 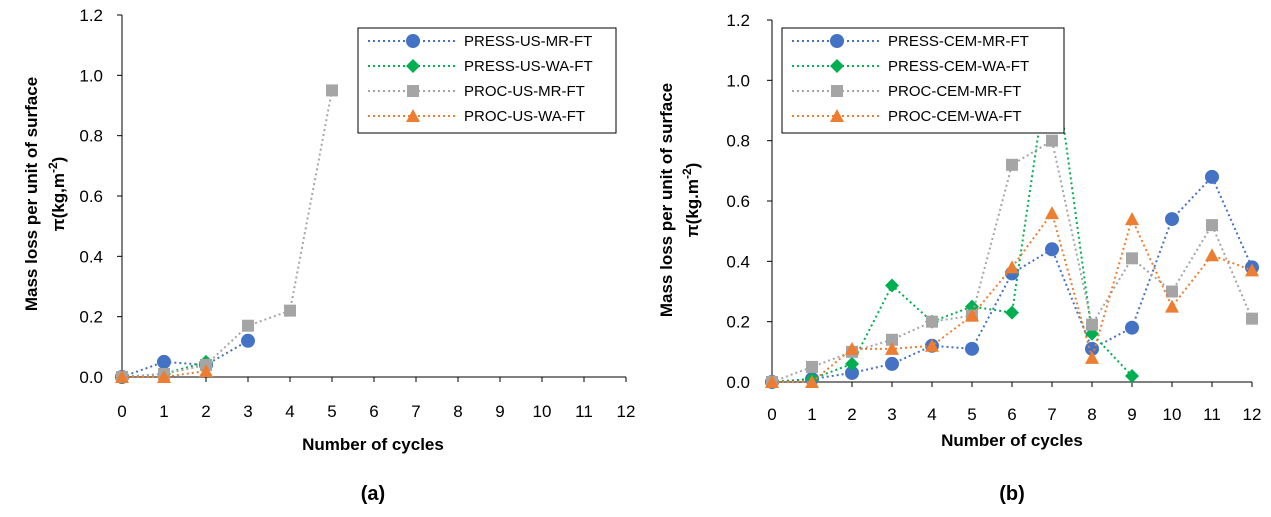 I want to click on x-tick-label: 1, so click(x=811, y=414).